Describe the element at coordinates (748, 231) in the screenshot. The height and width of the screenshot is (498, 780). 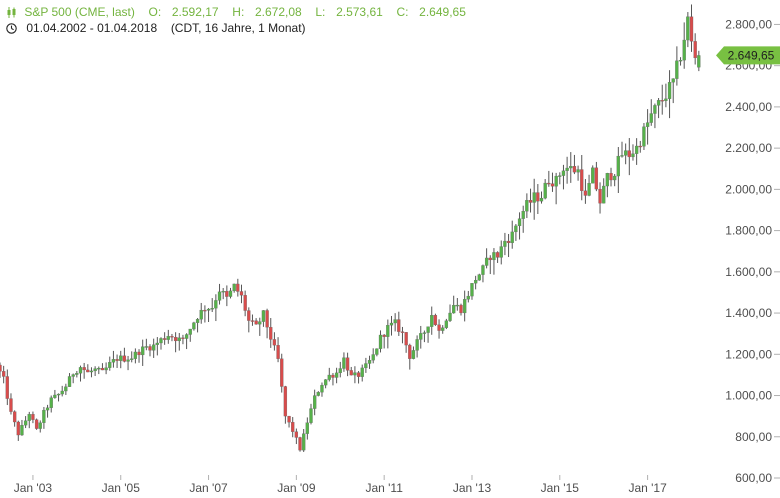
I see `y-tick-label: 1.800,00` at that location.